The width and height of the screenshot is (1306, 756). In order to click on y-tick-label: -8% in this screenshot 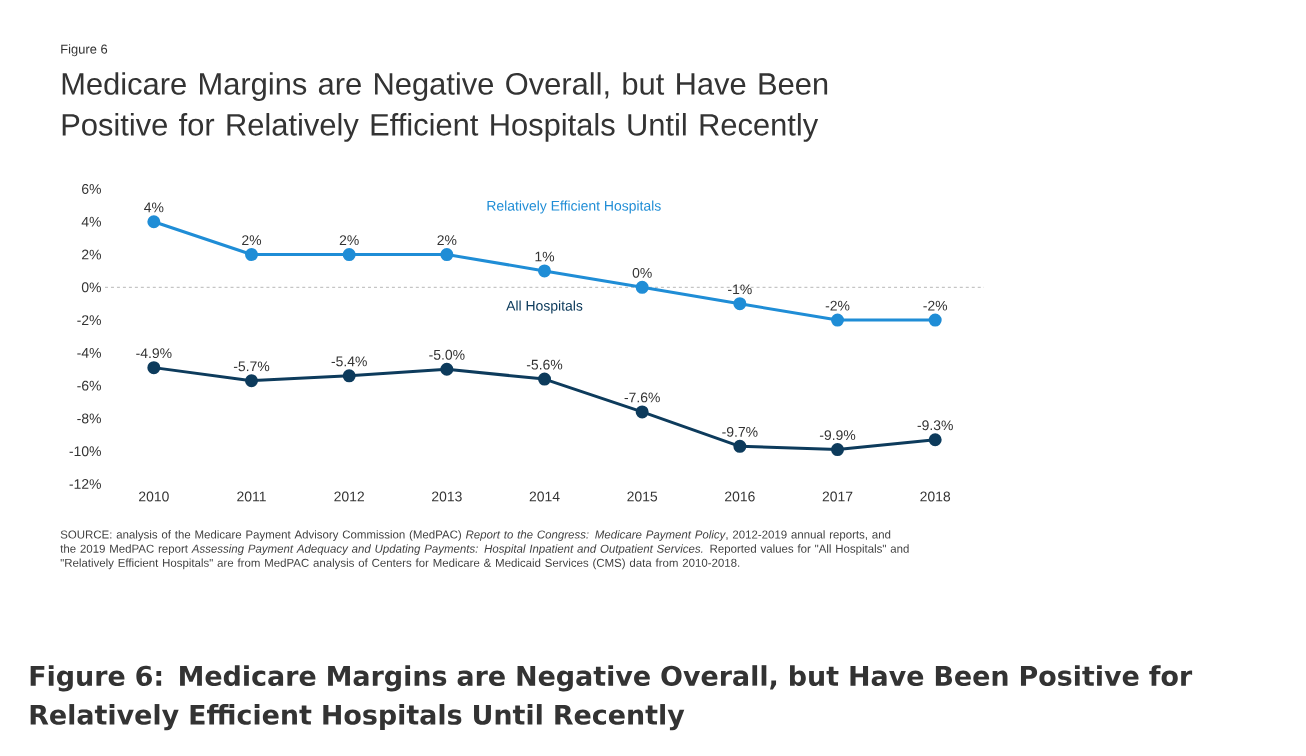, I will do `click(89, 418)`.